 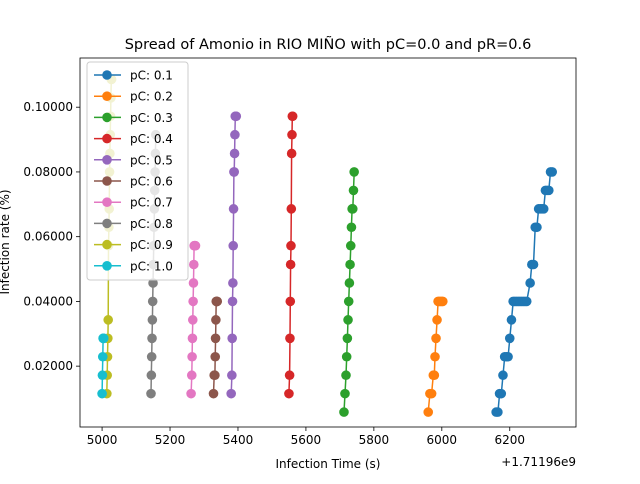 I want to click on legend-item: pC: 0.7, so click(x=133, y=203).